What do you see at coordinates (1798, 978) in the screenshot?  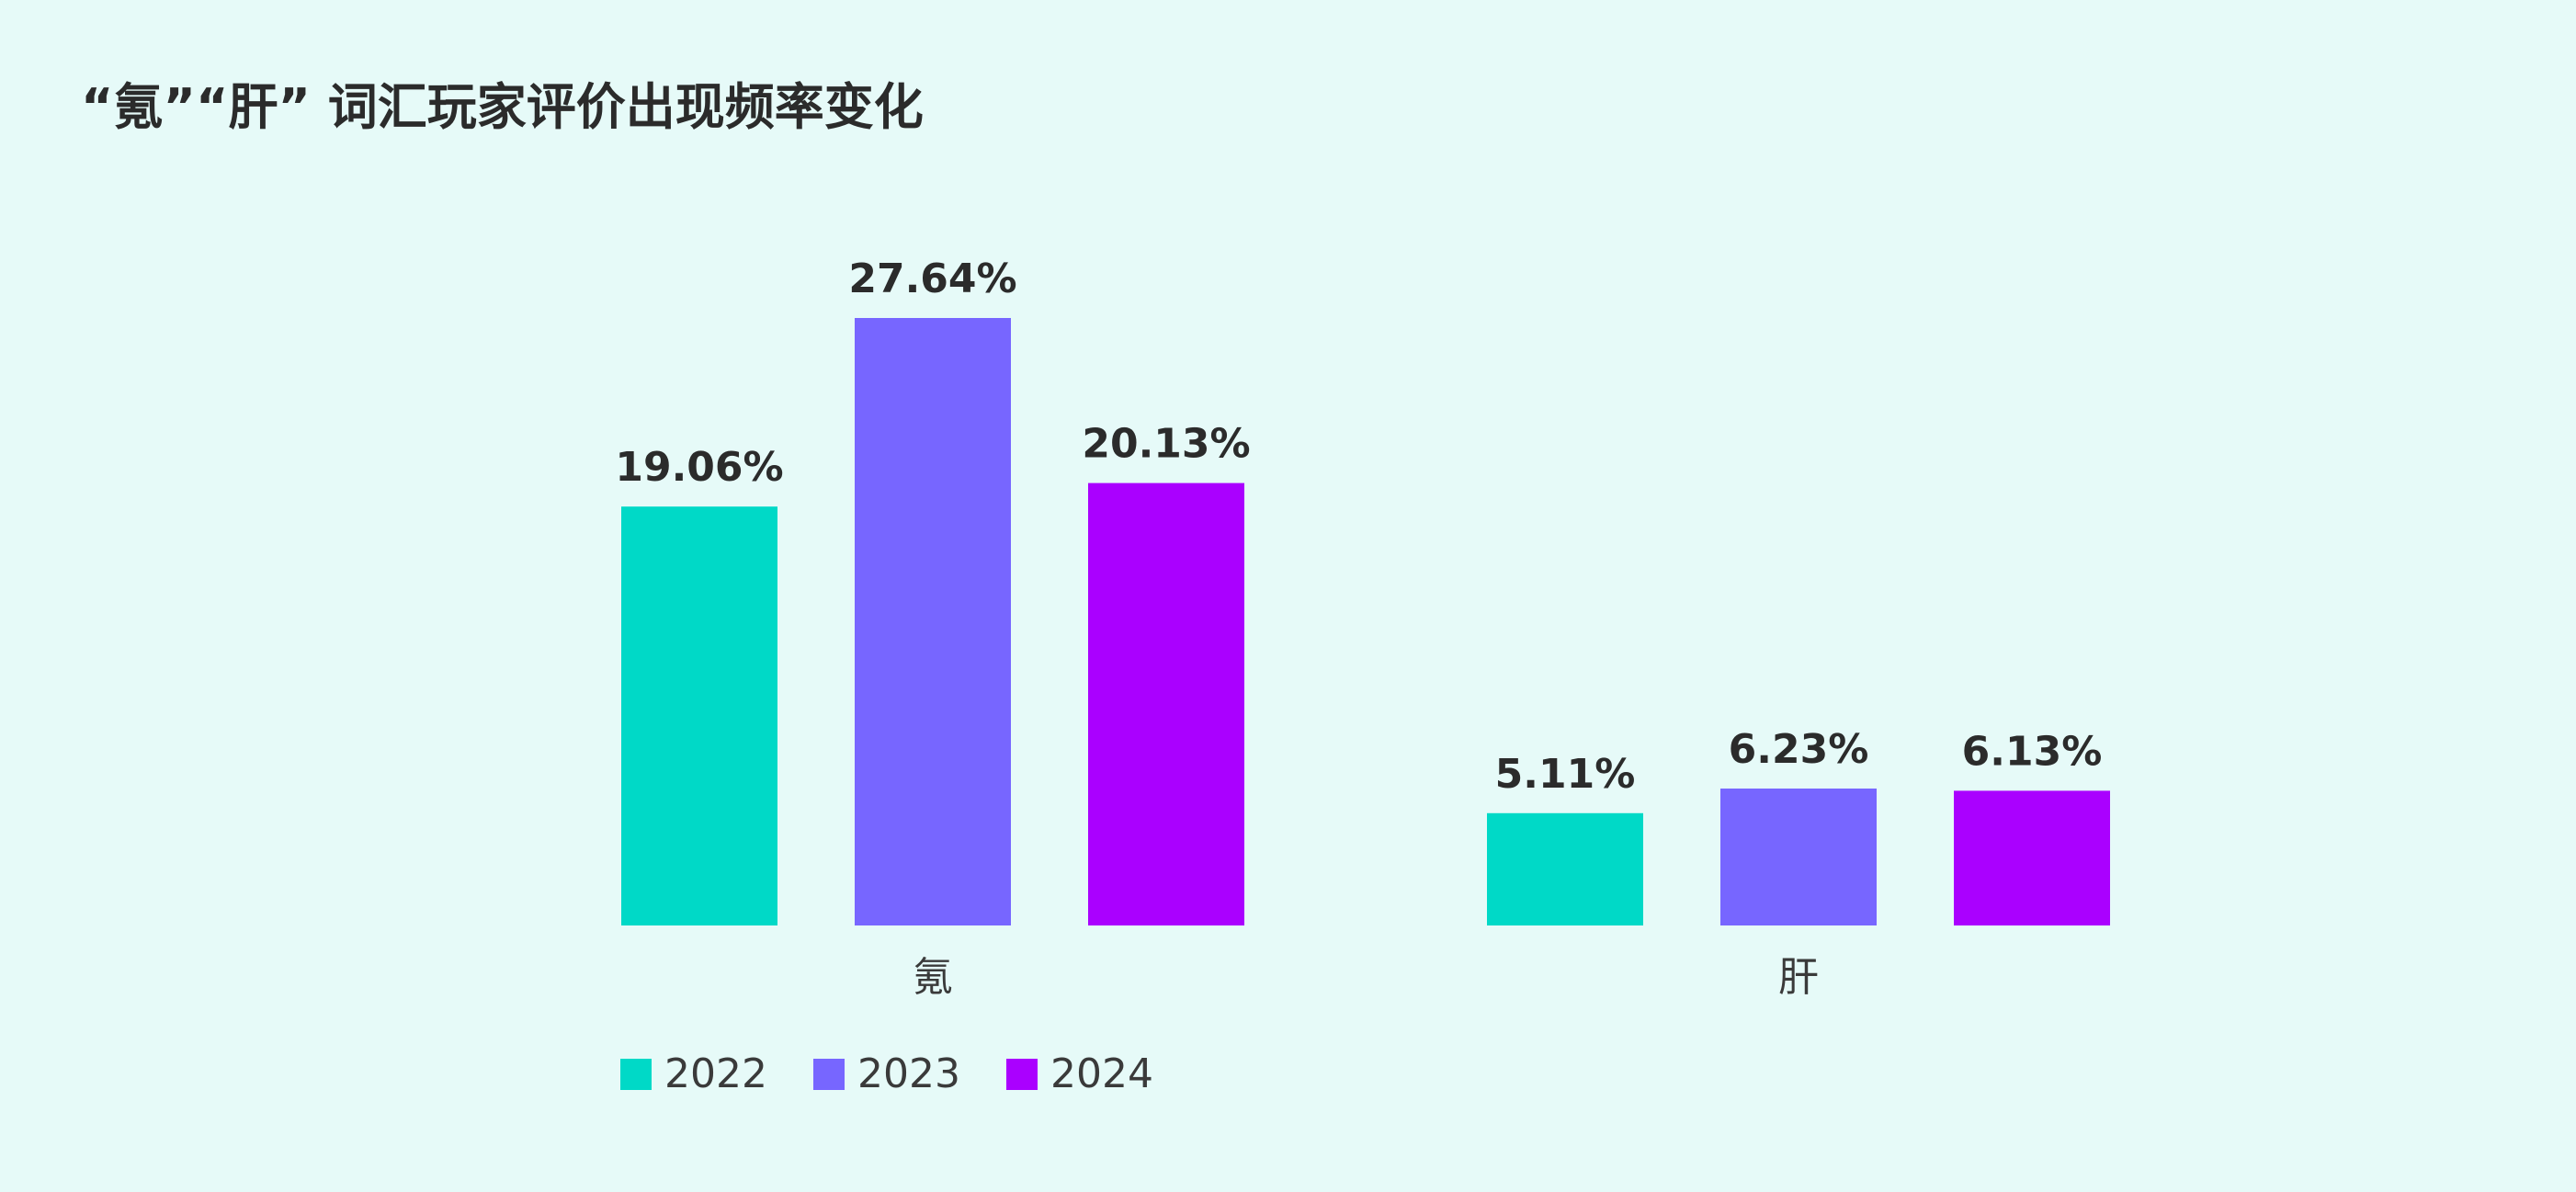 I see `category-label-1: 肝` at bounding box center [1798, 978].